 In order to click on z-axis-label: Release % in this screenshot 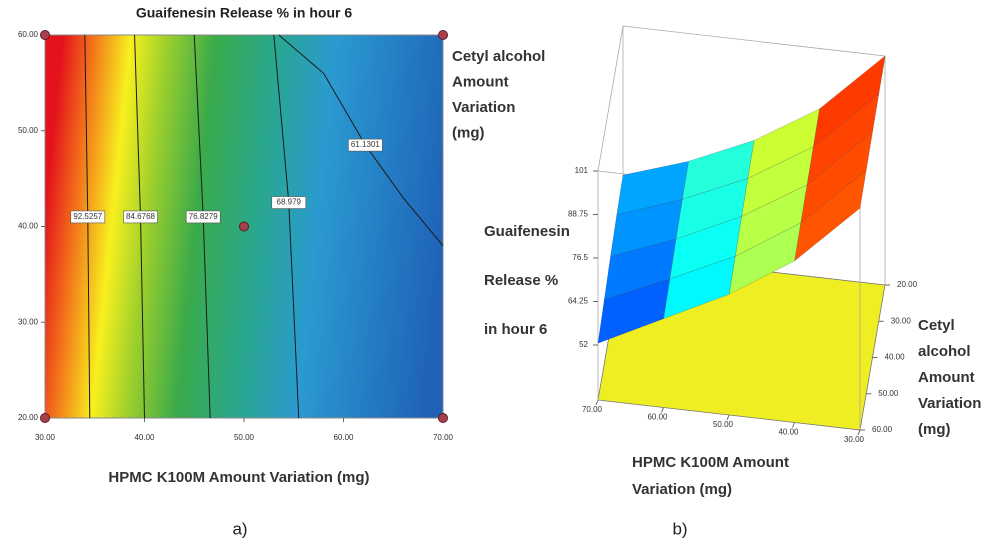, I will do `click(521, 280)`.